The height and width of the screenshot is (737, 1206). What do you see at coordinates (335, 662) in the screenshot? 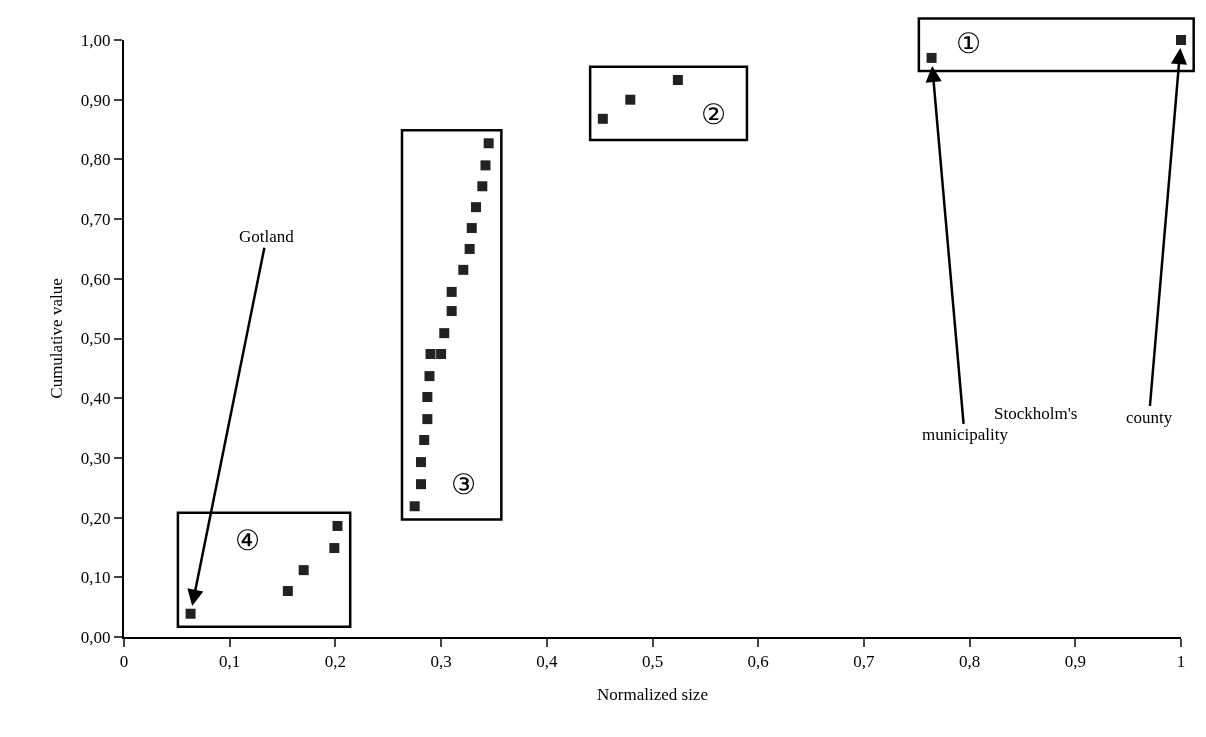
I see `x-tick-label: 0,2` at bounding box center [335, 662].